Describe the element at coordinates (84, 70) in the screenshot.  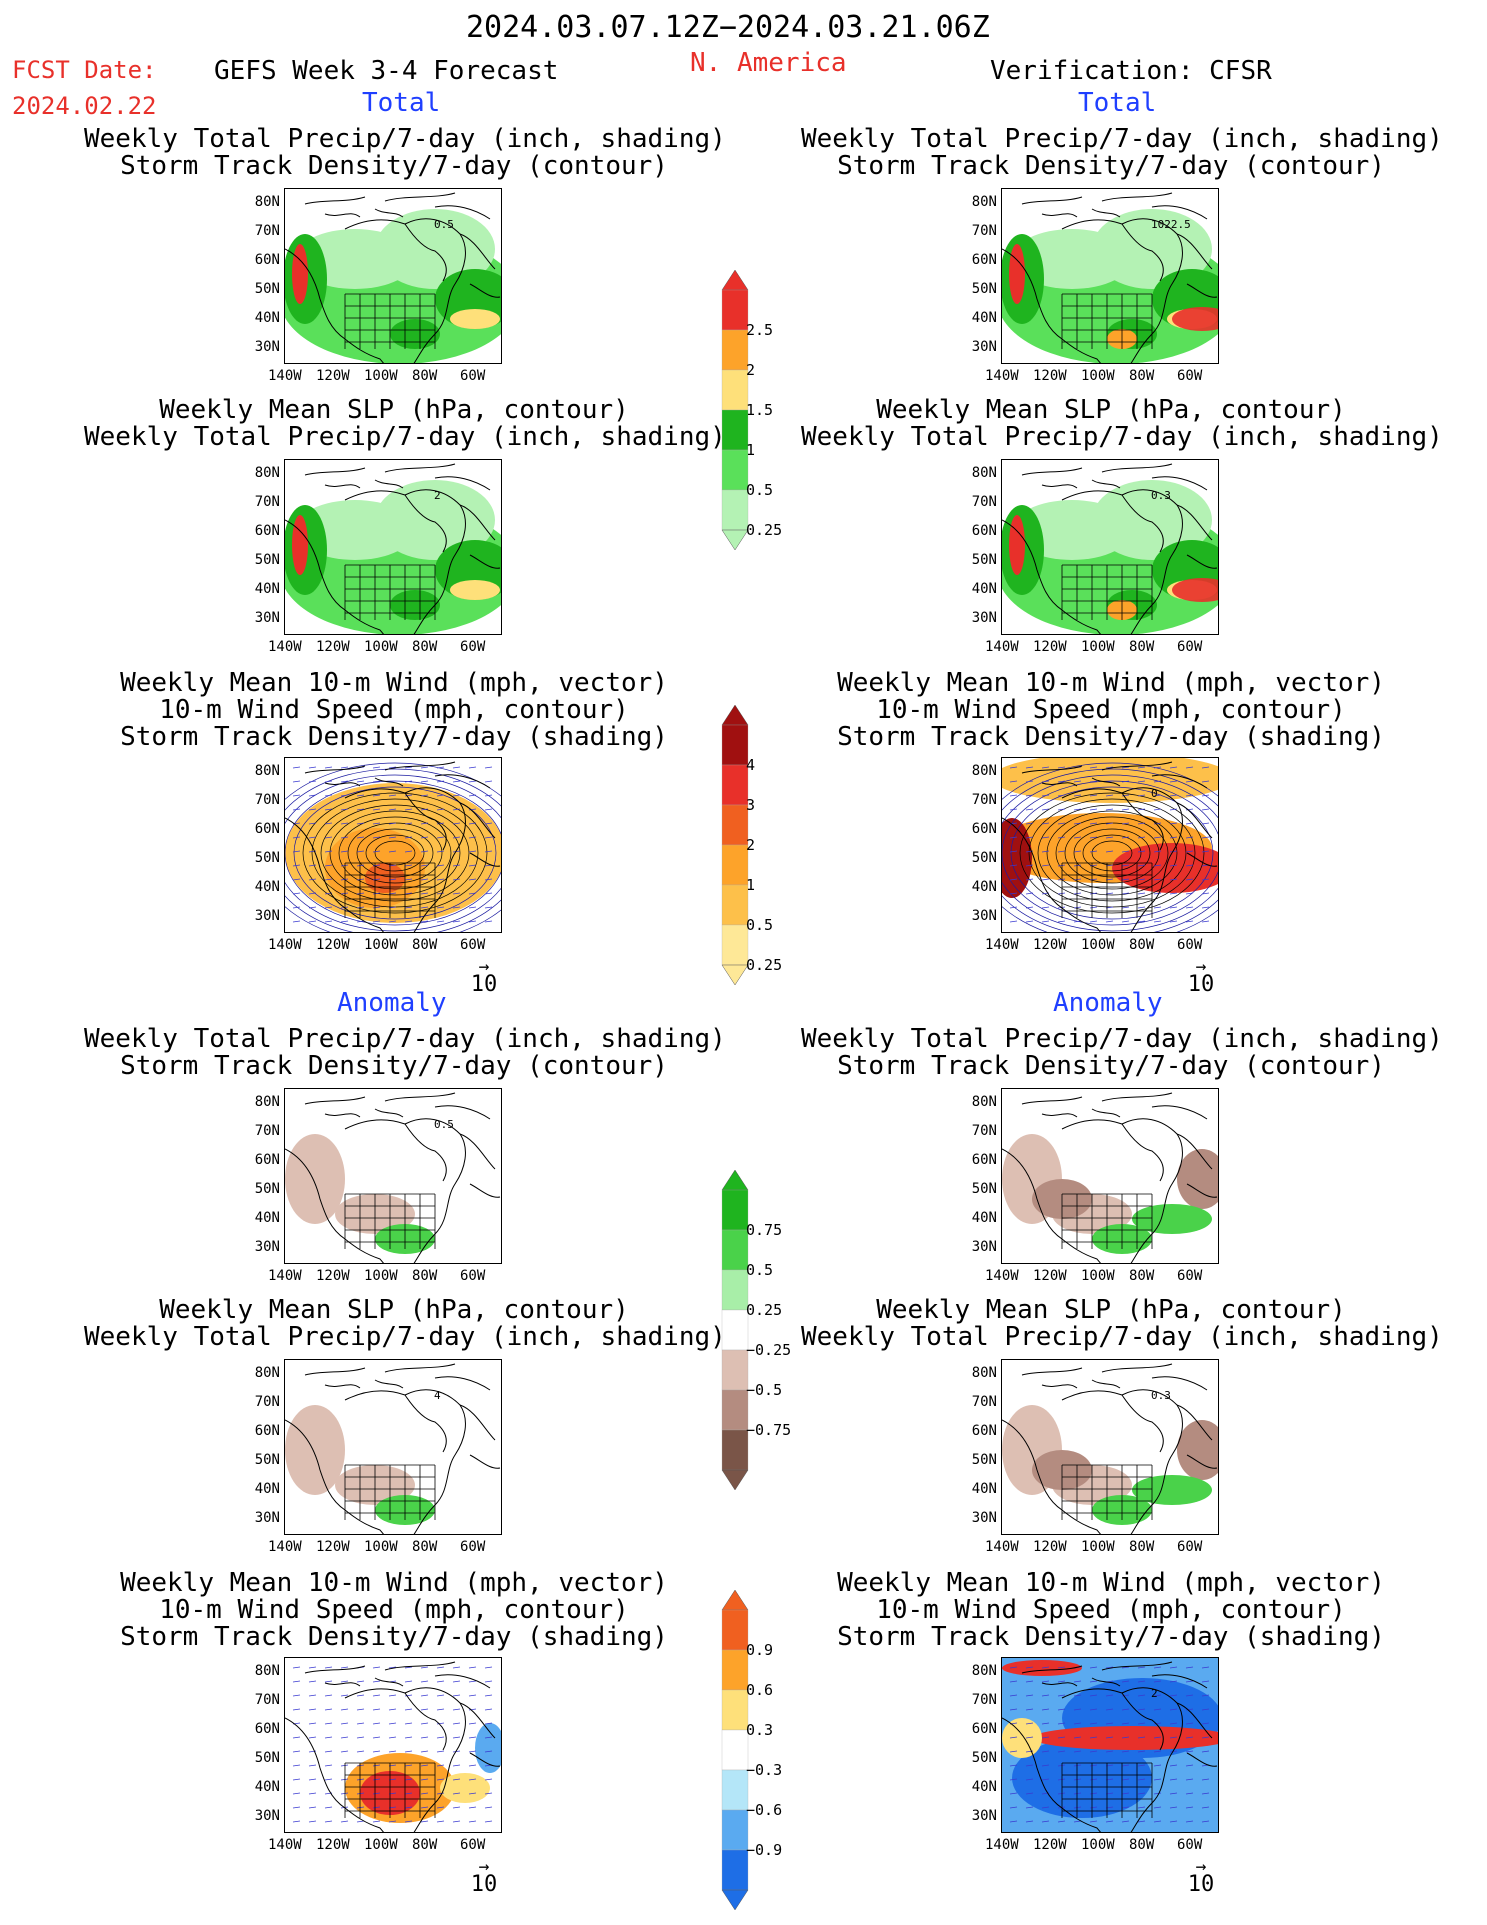
I see `fcst-label: FCST Date:` at that location.